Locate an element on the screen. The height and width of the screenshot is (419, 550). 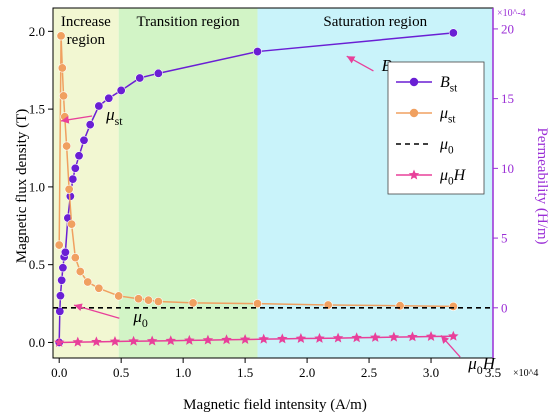
x-tick-label-1: 0.5 is located at coordinates (121, 372).